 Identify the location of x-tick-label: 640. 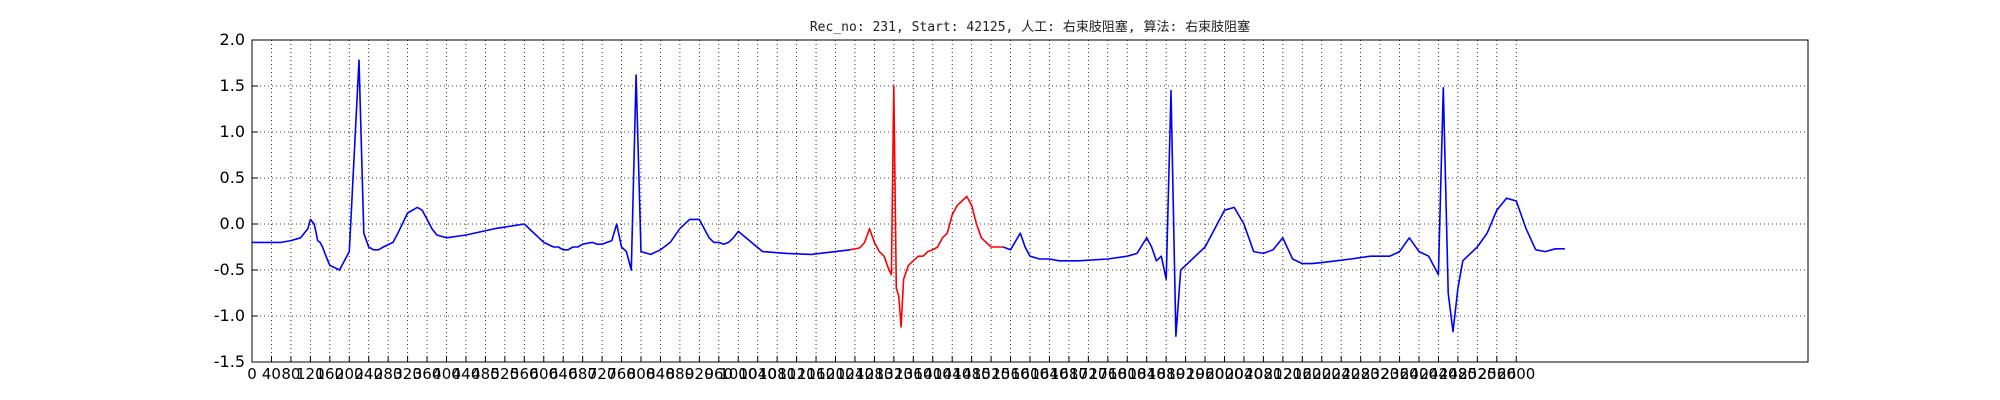
(563, 374).